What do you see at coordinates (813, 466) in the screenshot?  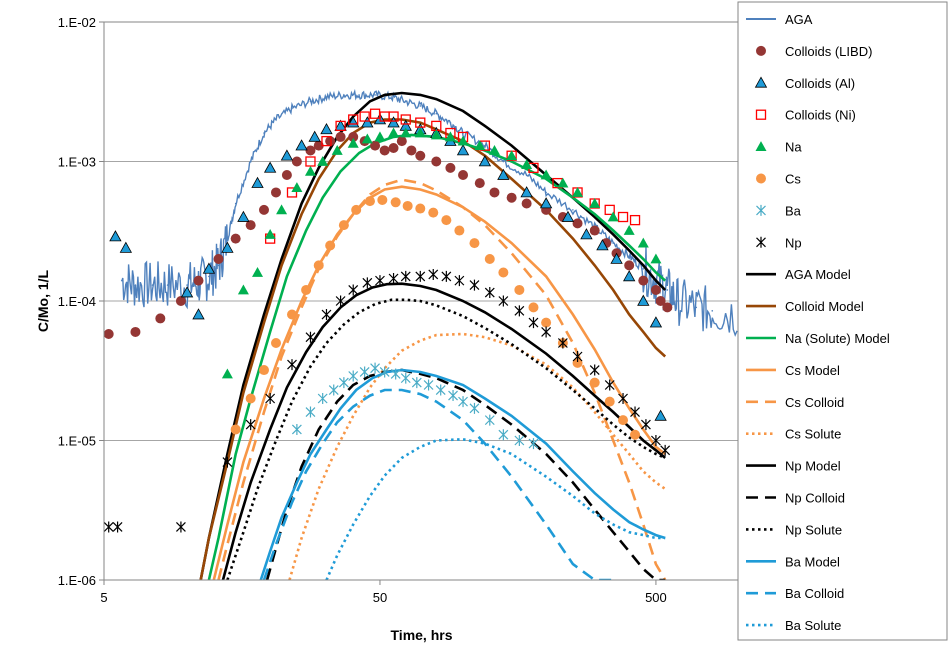 I see `legend-label: Np Model` at bounding box center [813, 466].